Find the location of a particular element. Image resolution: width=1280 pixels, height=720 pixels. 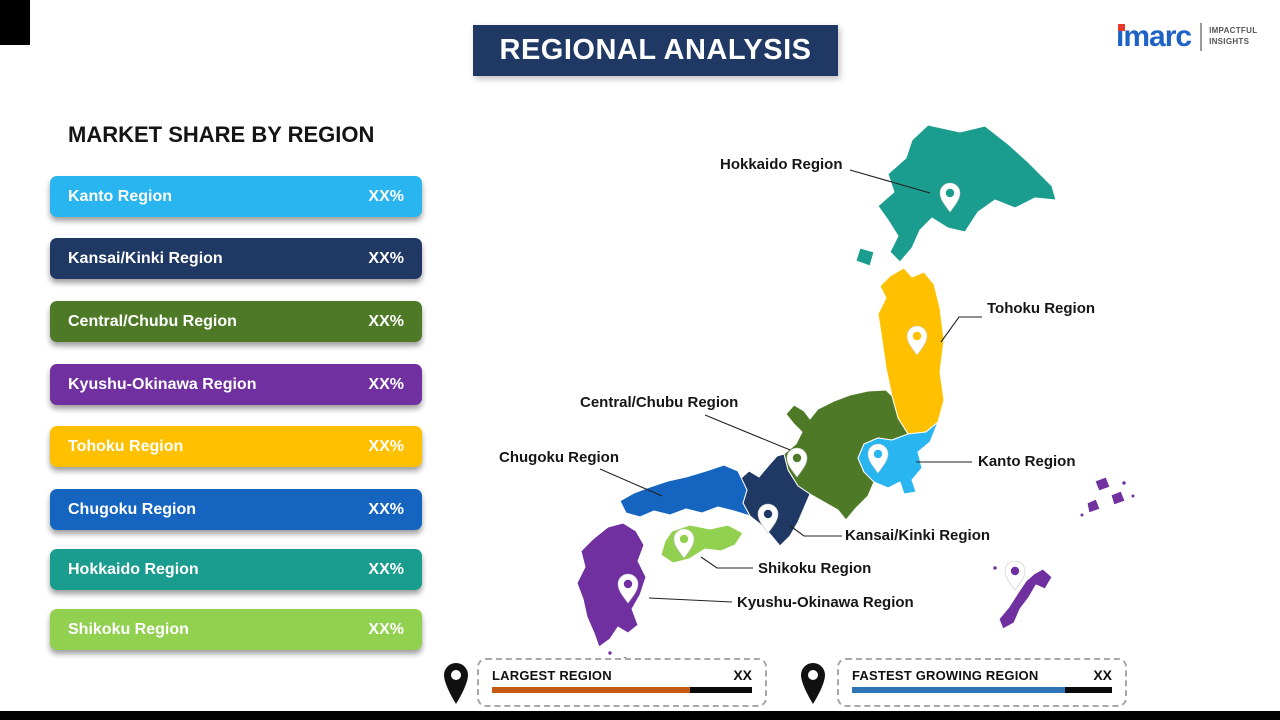

map-pin-kansai-icon is located at coordinates (768, 518).